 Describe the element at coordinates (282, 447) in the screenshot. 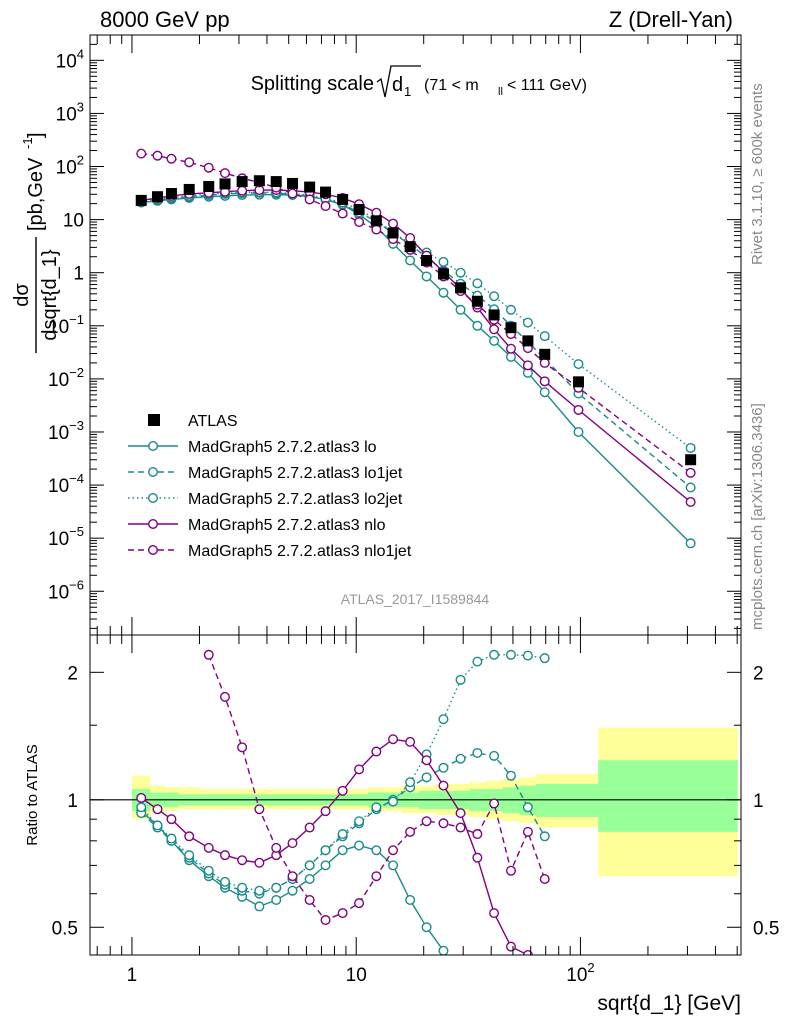

I see `legend-label: MadGraph5 2.7.2.atlas3 lo` at that location.